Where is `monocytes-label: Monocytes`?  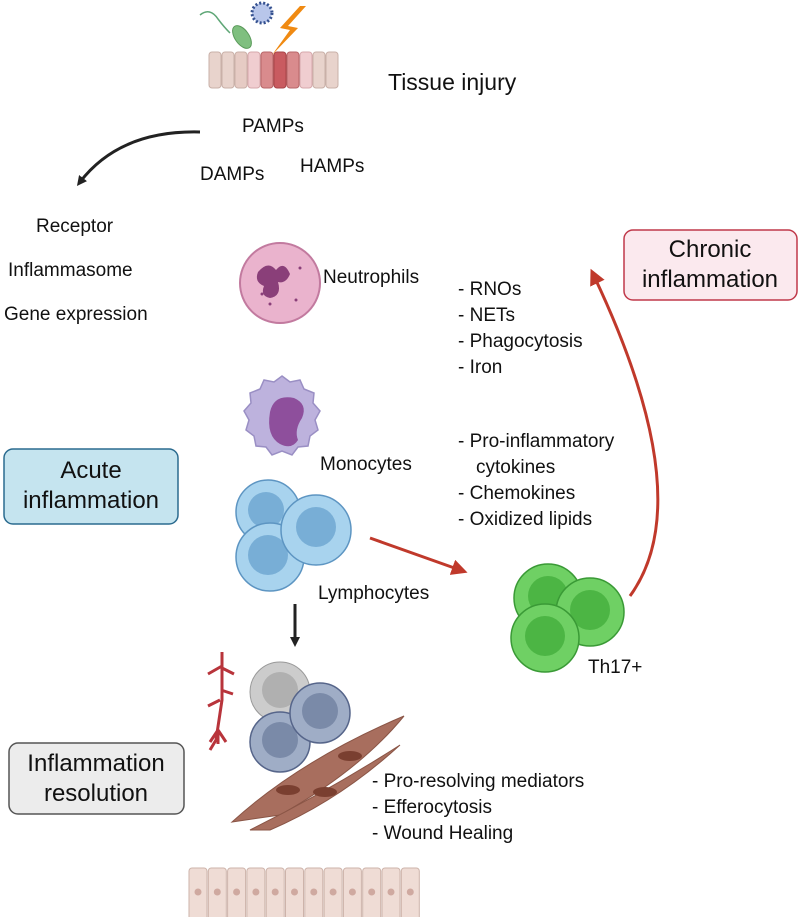 monocytes-label: Monocytes is located at coordinates (366, 464).